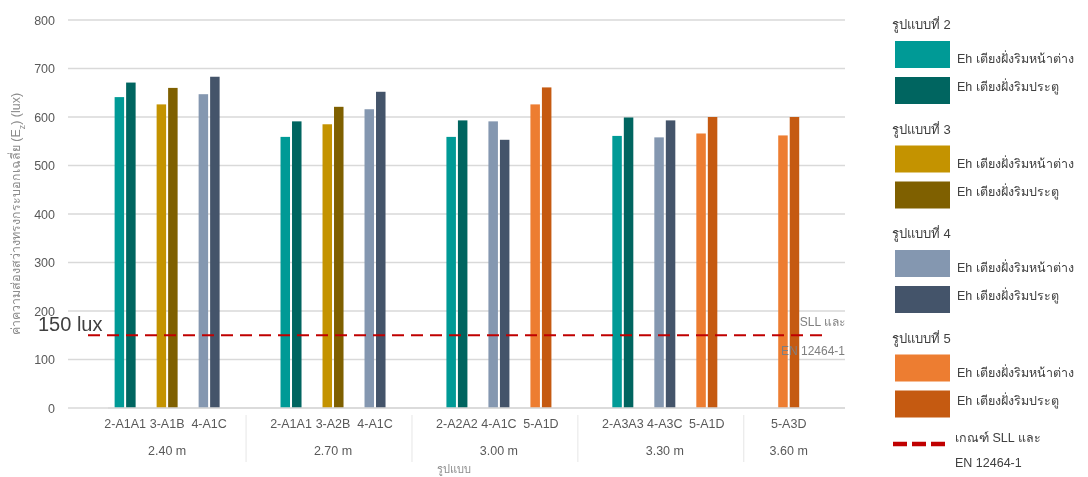 The width and height of the screenshot is (1088, 477). What do you see at coordinates (45, 69) in the screenshot?
I see `y-tick-label: 700` at bounding box center [45, 69].